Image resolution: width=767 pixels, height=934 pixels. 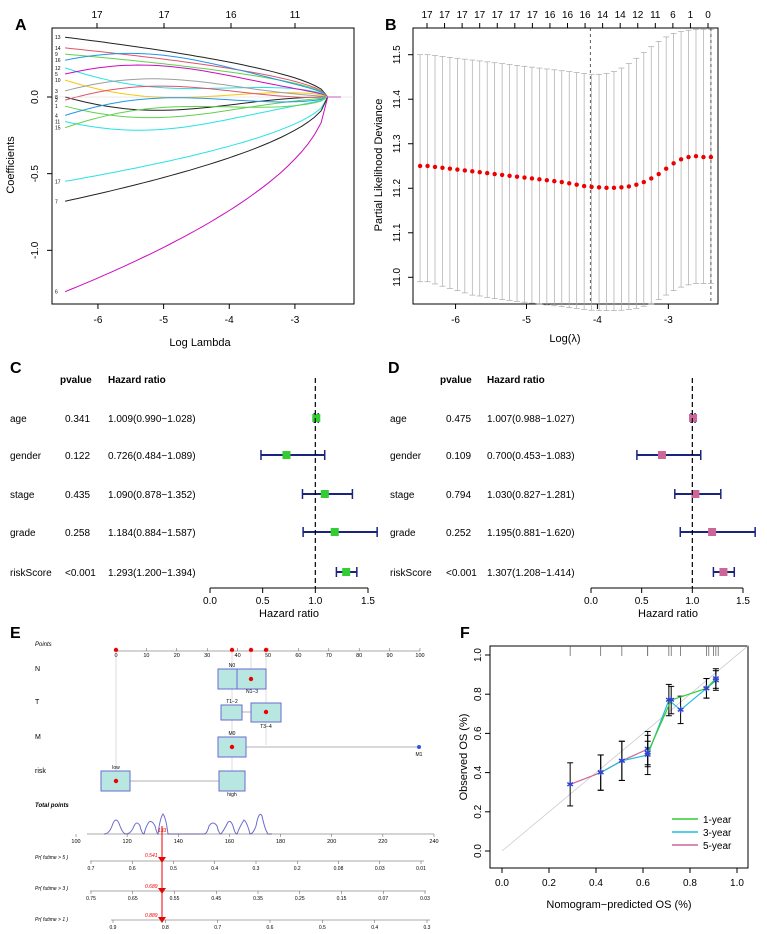 What do you see at coordinates (187, 824) in the screenshot?
I see `nomo-total-density` at bounding box center [187, 824].